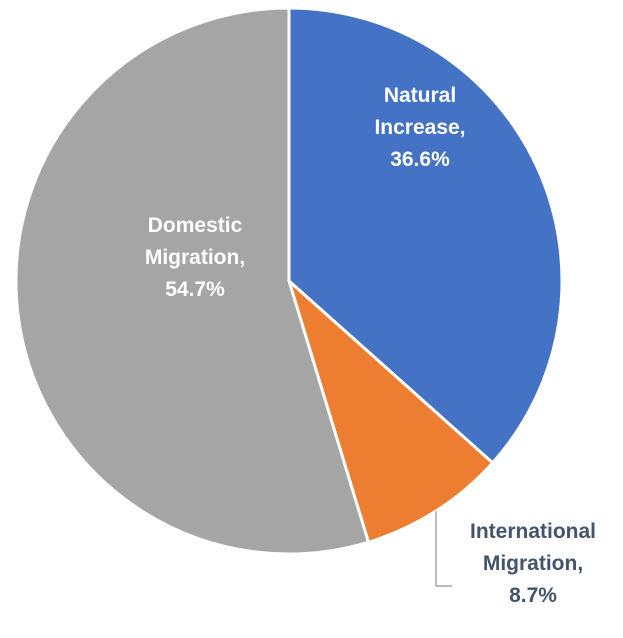  Describe the element at coordinates (533, 531) in the screenshot. I see `data-label-line: International` at that location.